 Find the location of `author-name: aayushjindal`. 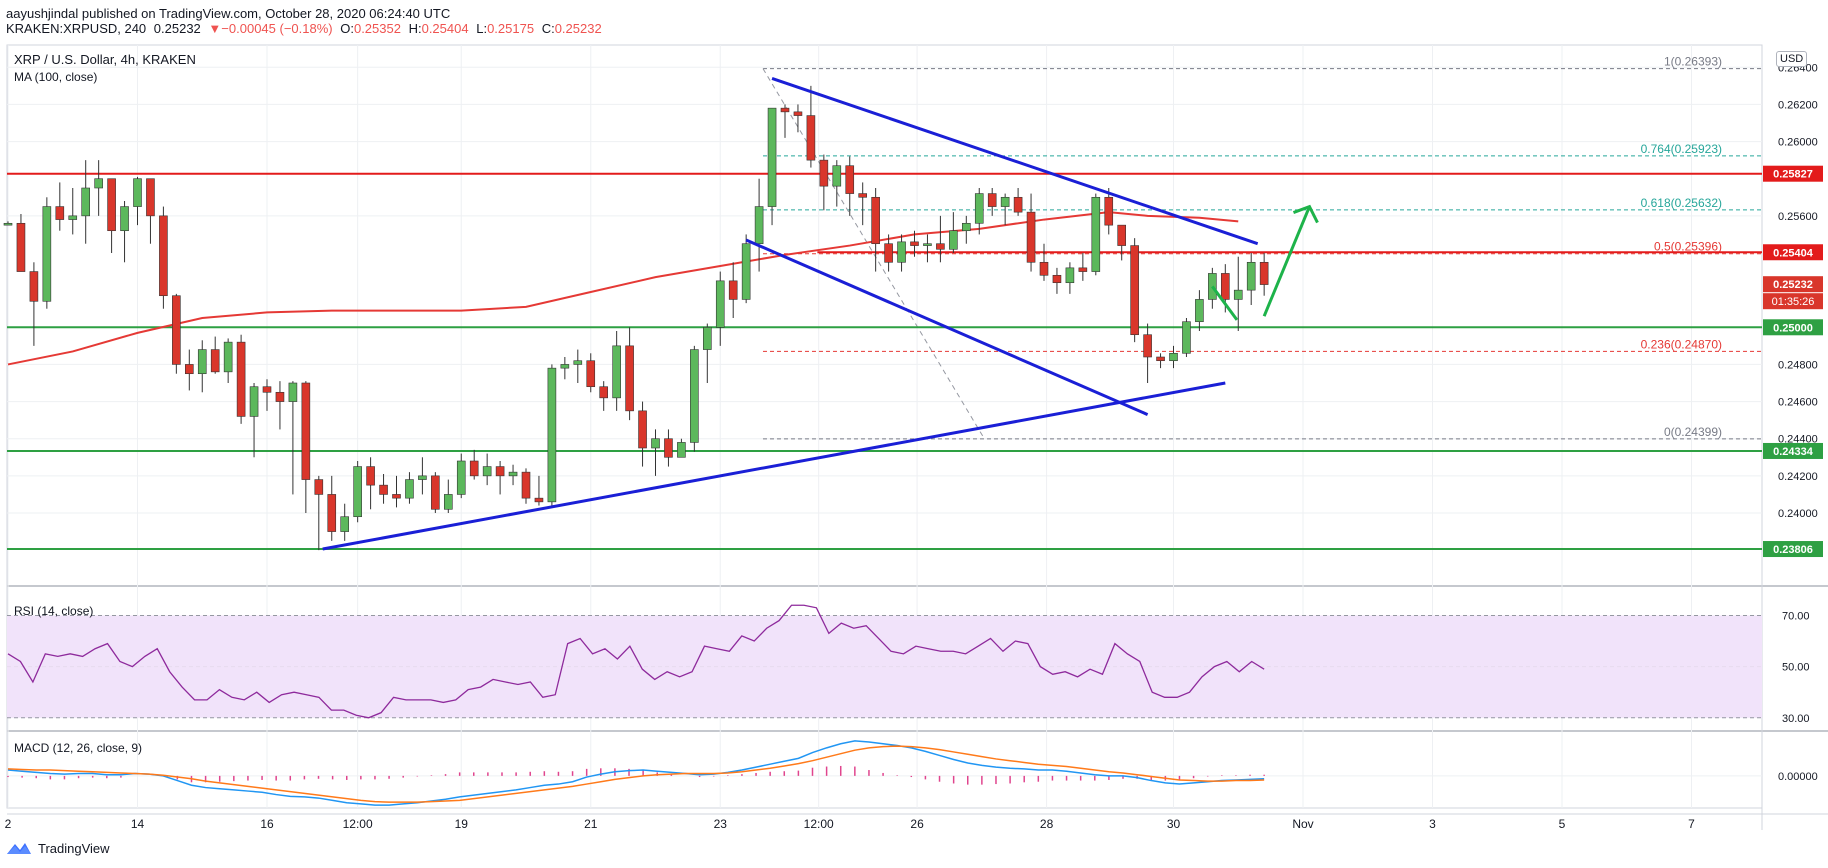

author-name: aayushjindal is located at coordinates (42, 13).